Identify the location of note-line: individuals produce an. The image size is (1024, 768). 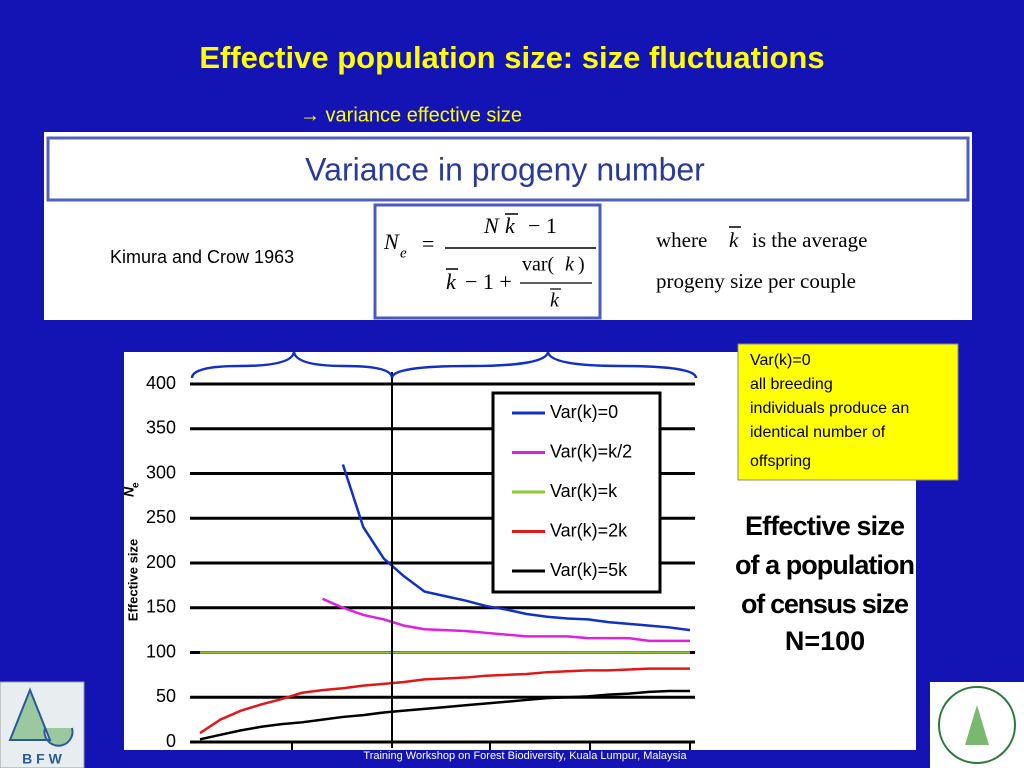
(829, 408).